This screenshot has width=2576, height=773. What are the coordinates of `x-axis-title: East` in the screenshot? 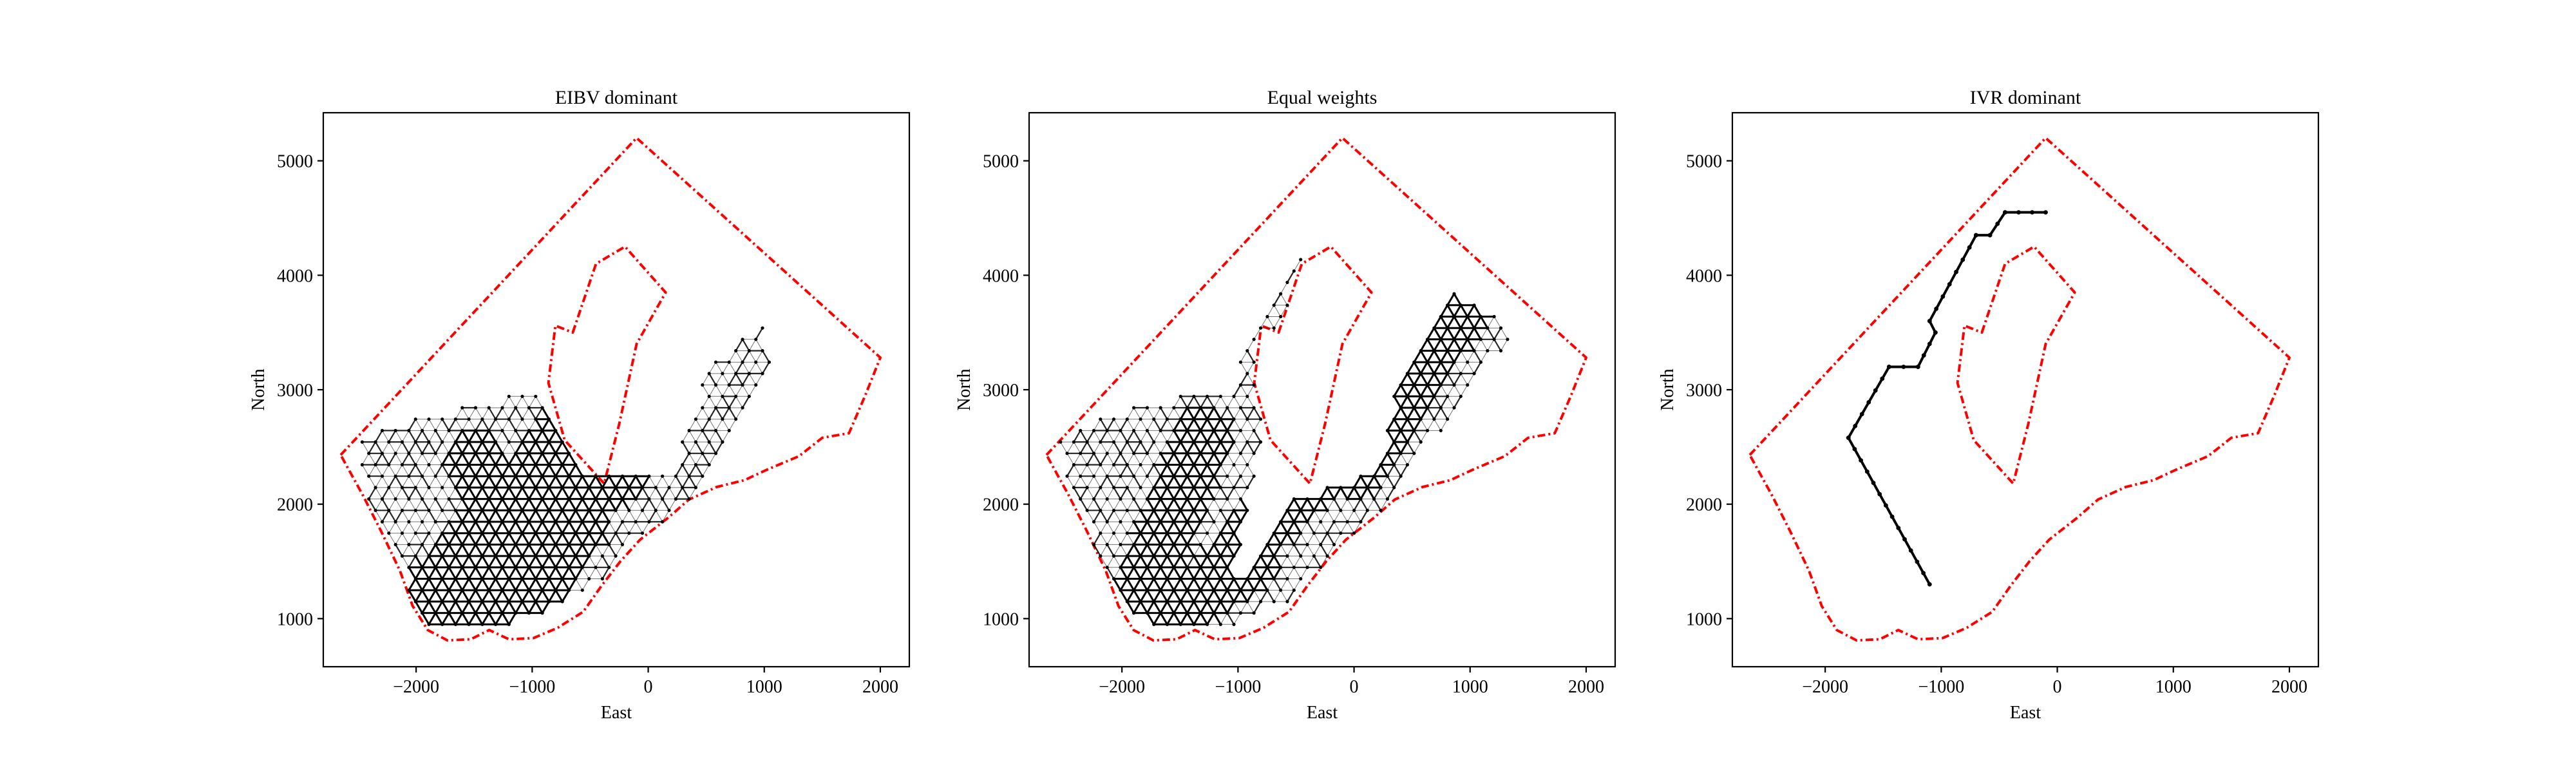 It's located at (1322, 713).